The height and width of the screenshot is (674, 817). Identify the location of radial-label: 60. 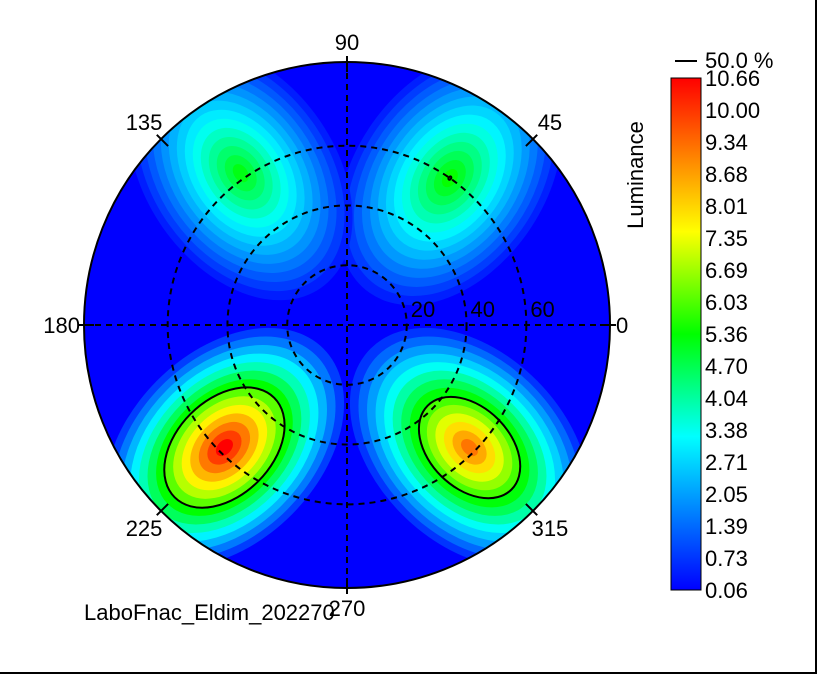
(542, 309).